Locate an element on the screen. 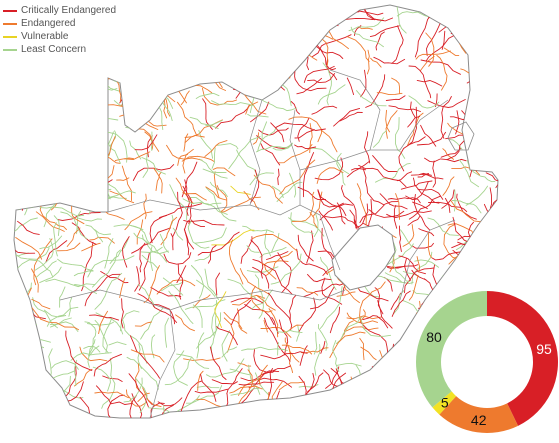 The height and width of the screenshot is (443, 559). legend-label: Vulnerable is located at coordinates (45, 36).